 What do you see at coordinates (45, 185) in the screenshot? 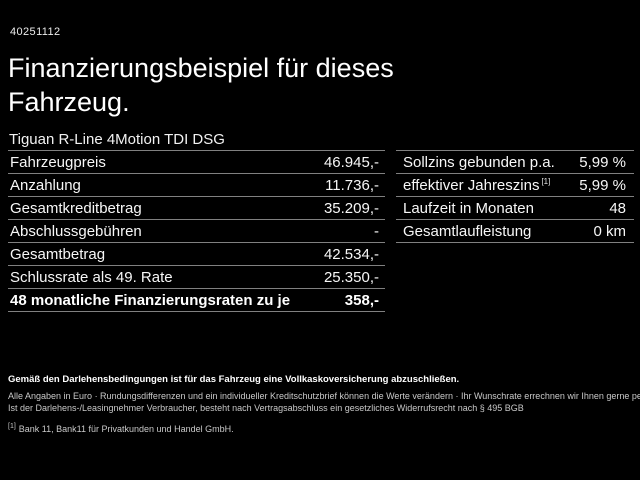
I see `row-label: Anzahlung` at bounding box center [45, 185].